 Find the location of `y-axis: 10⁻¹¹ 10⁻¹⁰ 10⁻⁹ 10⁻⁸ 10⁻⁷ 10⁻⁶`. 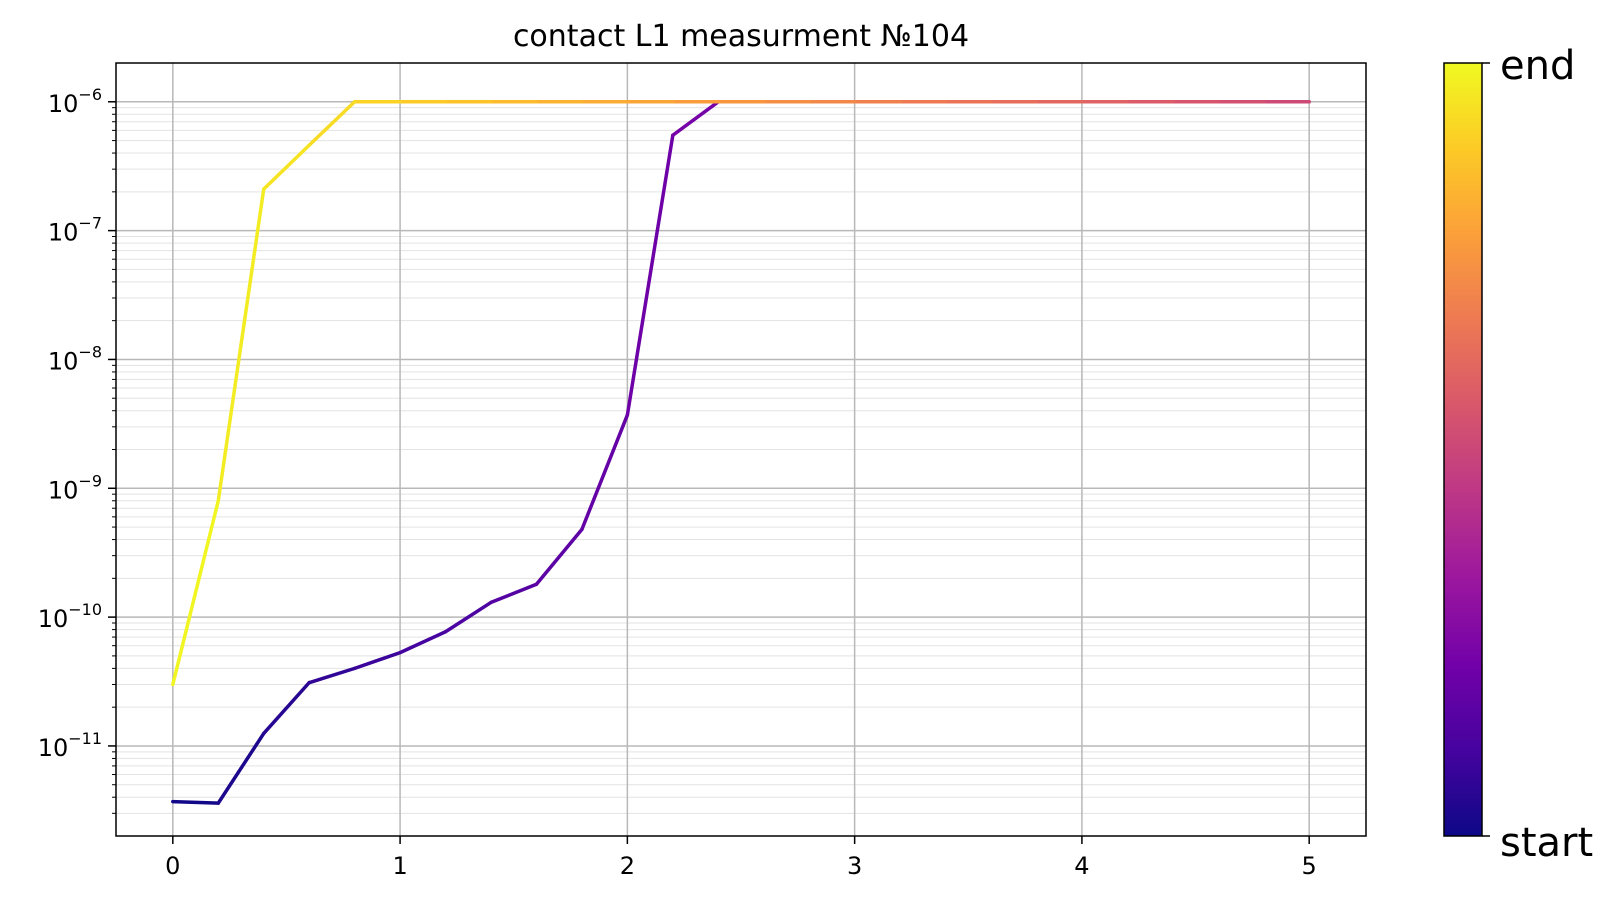

y-axis: 10⁻¹¹ 10⁻¹⁰ 10⁻⁹ 10⁻⁸ 10⁻⁷ 10⁻⁶ is located at coordinates (77, 449).